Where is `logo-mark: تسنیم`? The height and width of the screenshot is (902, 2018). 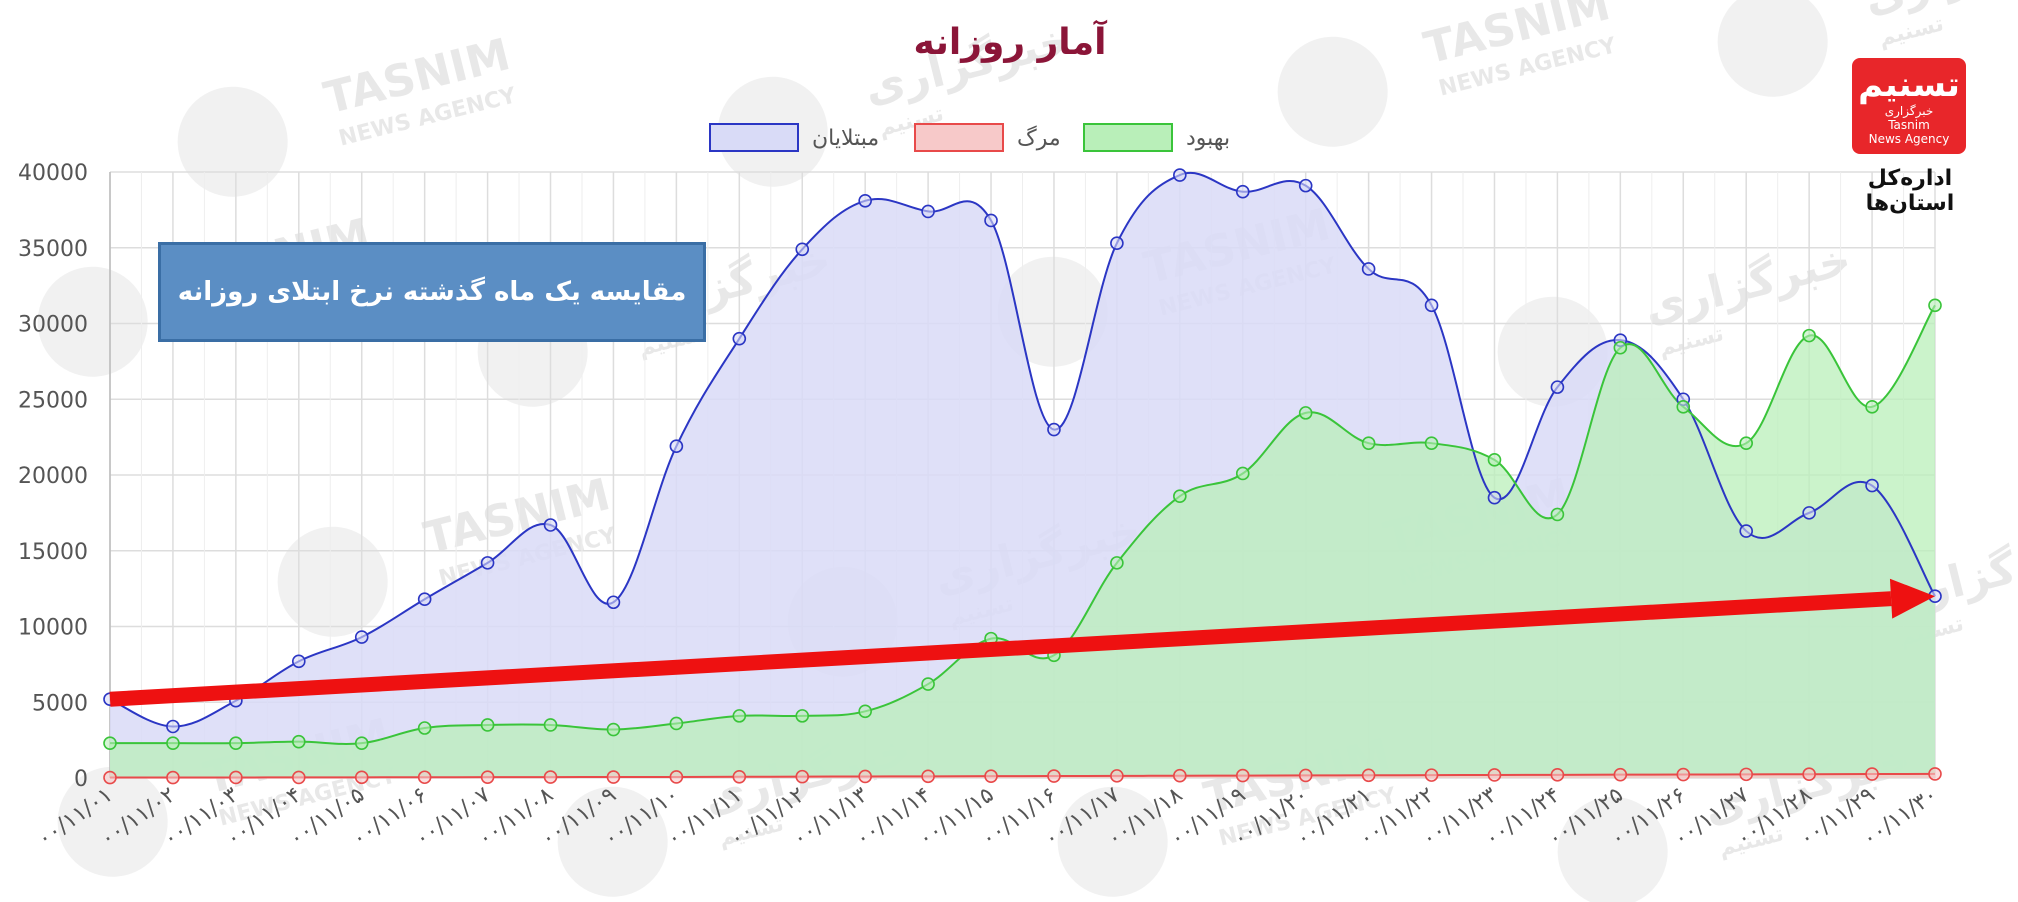 logo-mark: تسنیم is located at coordinates (1909, 85).